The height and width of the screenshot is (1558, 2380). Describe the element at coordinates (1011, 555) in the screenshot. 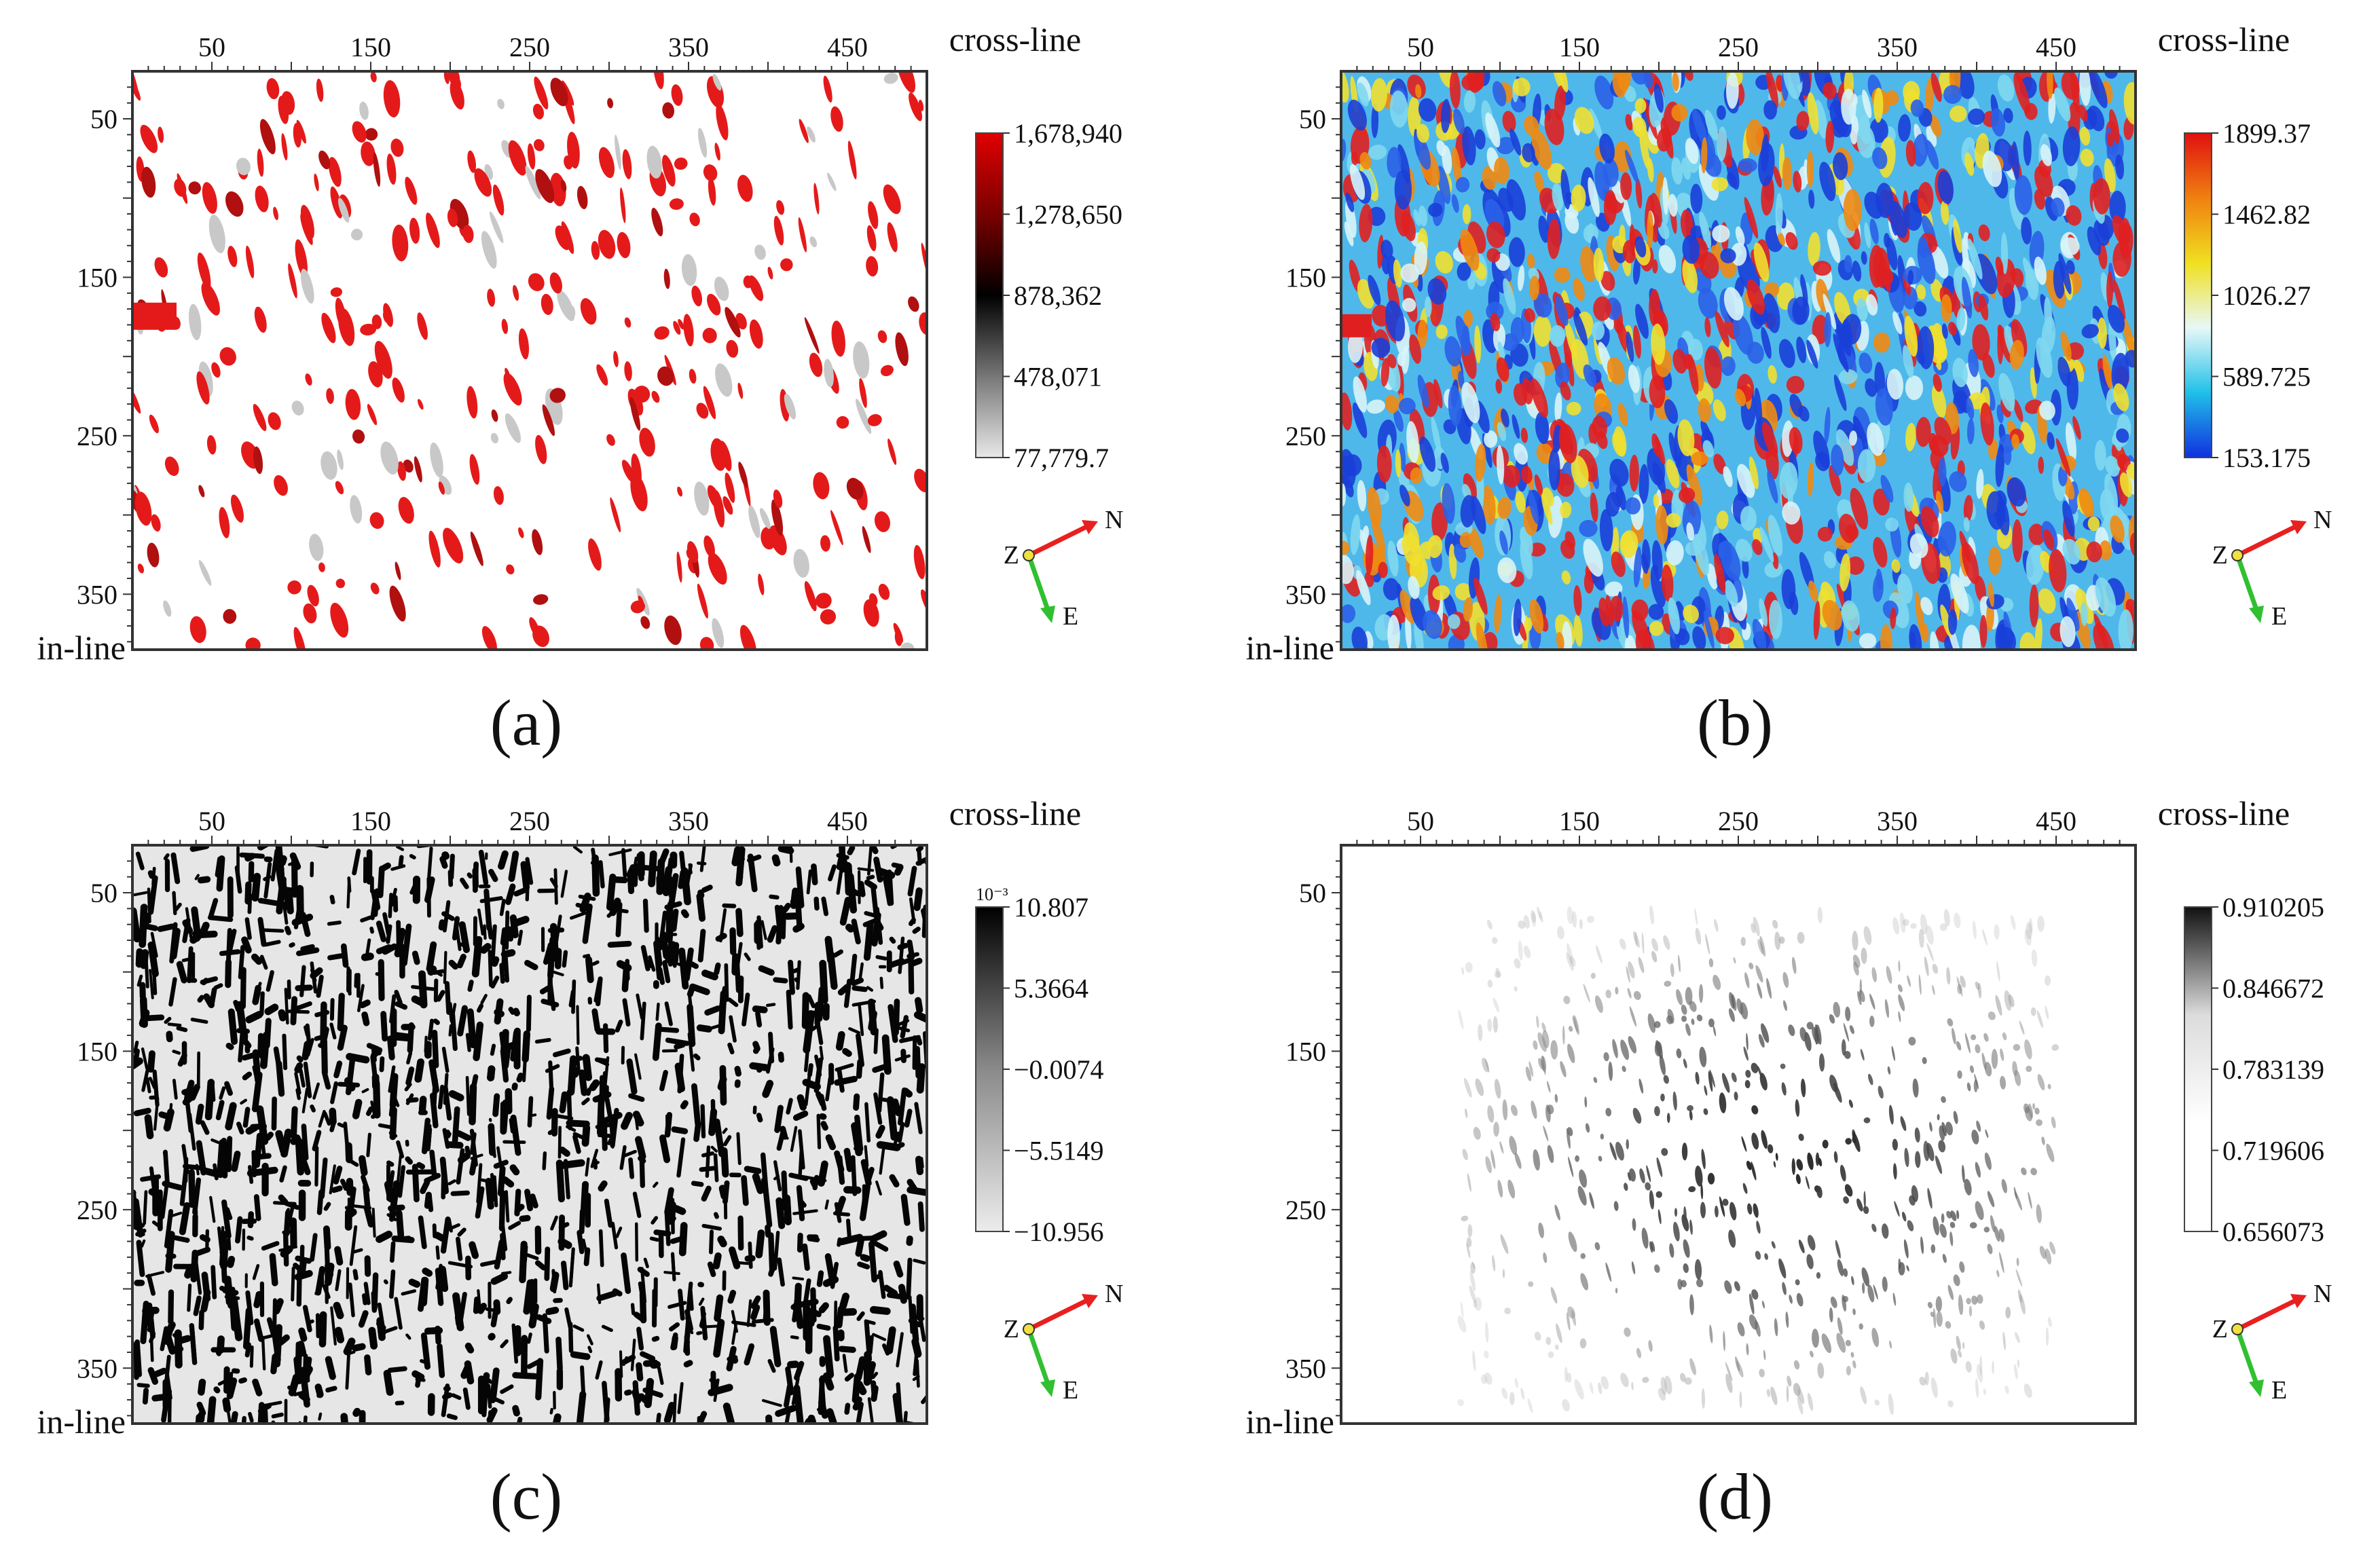

I see `z-label: Z` at that location.